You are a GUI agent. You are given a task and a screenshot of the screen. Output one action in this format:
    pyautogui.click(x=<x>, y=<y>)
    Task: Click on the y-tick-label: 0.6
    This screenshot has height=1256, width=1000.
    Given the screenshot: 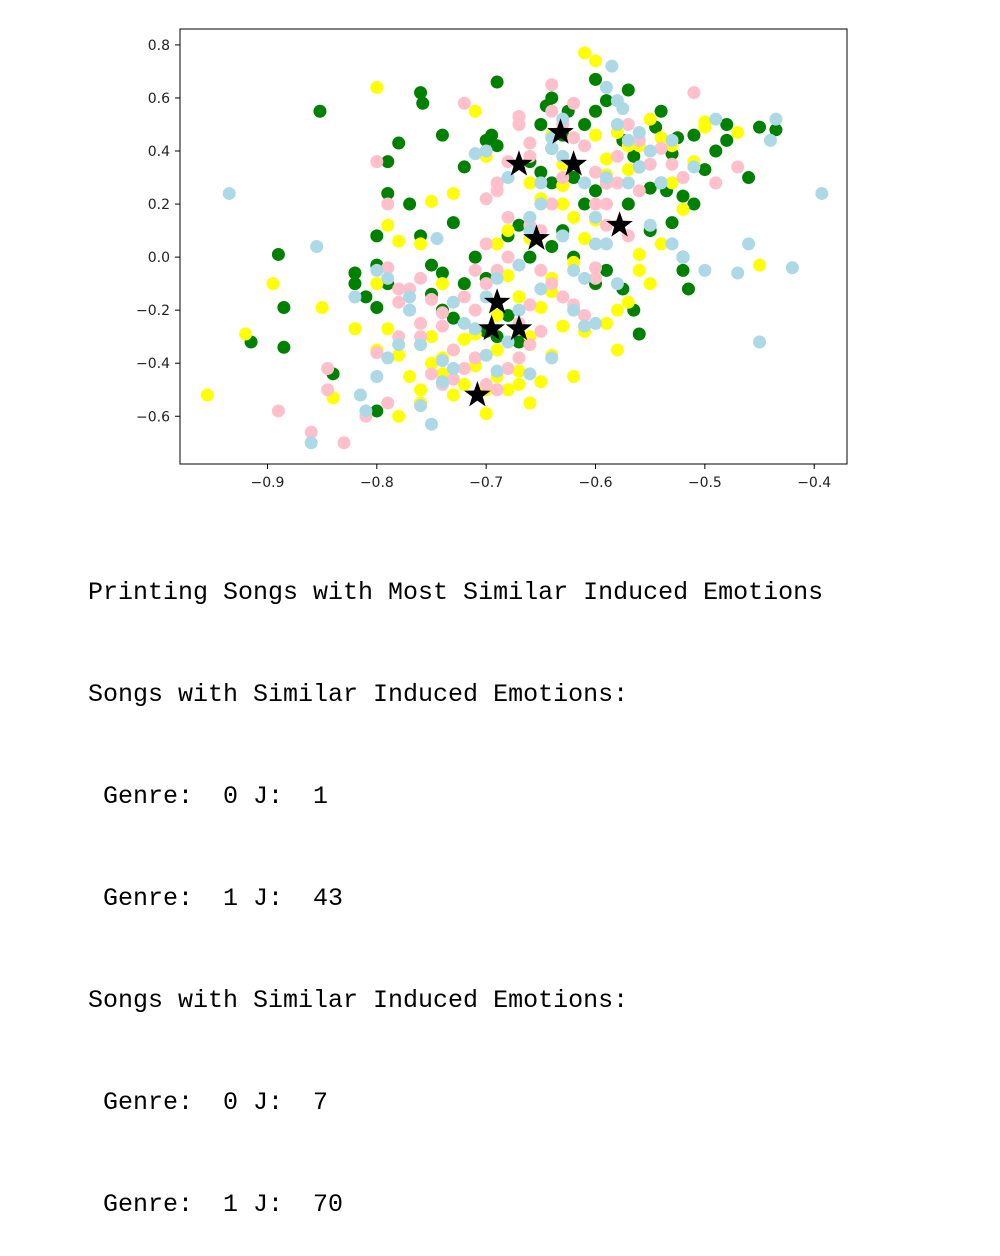 What is the action you would take?
    pyautogui.click(x=159, y=99)
    